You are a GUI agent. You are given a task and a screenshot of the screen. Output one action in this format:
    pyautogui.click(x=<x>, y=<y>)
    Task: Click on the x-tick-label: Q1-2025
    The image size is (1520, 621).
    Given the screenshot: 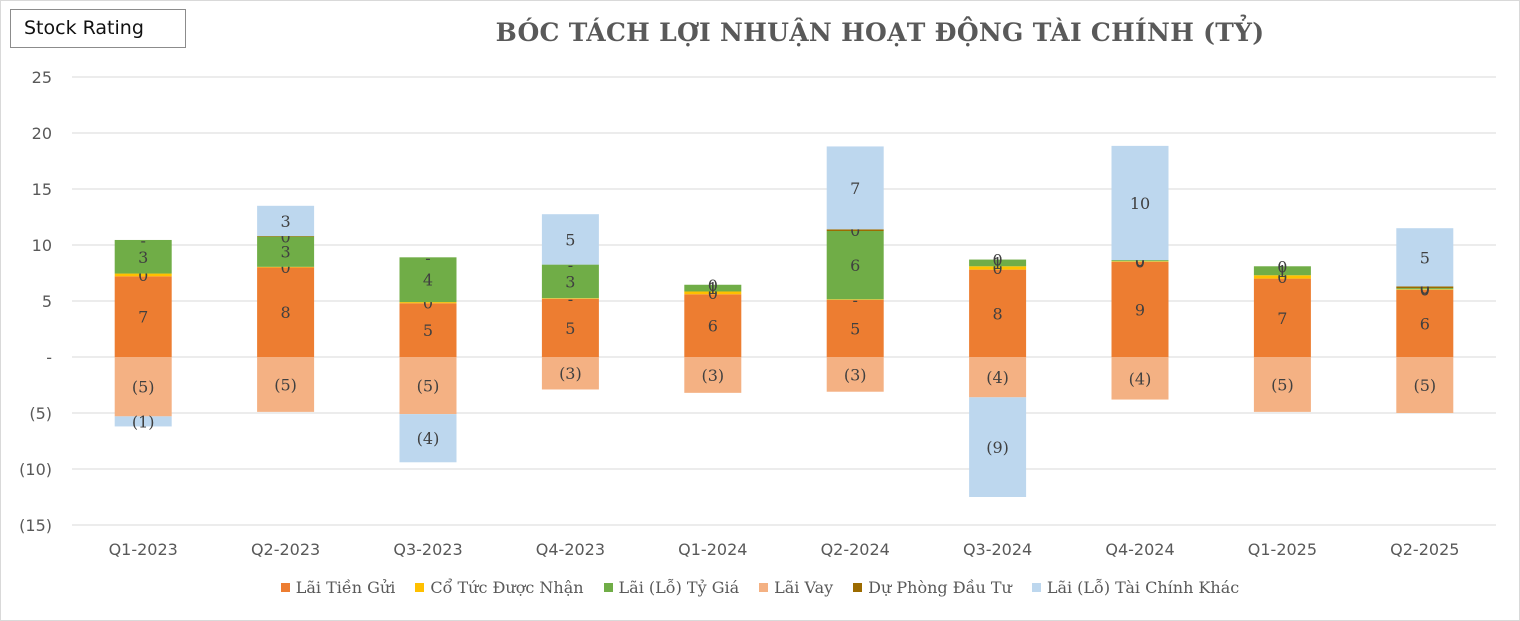 What is the action you would take?
    pyautogui.click(x=1282, y=549)
    